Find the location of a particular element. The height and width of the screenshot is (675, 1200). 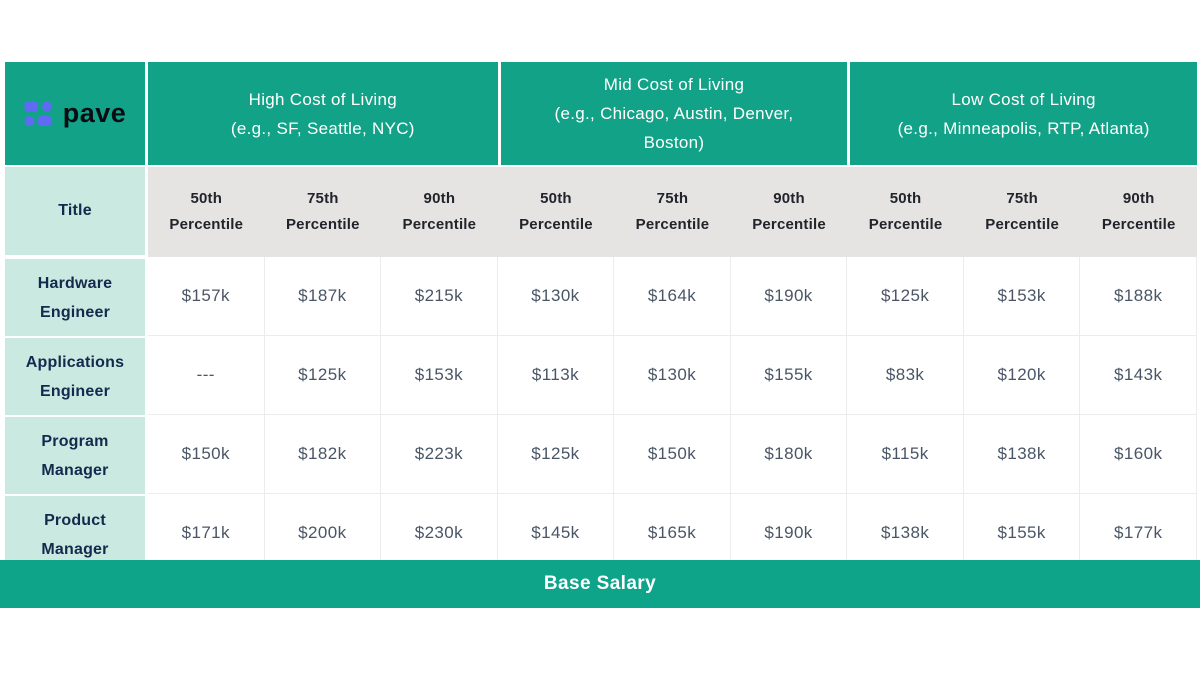

group-title: Mid Cost of Living is located at coordinates (674, 84).